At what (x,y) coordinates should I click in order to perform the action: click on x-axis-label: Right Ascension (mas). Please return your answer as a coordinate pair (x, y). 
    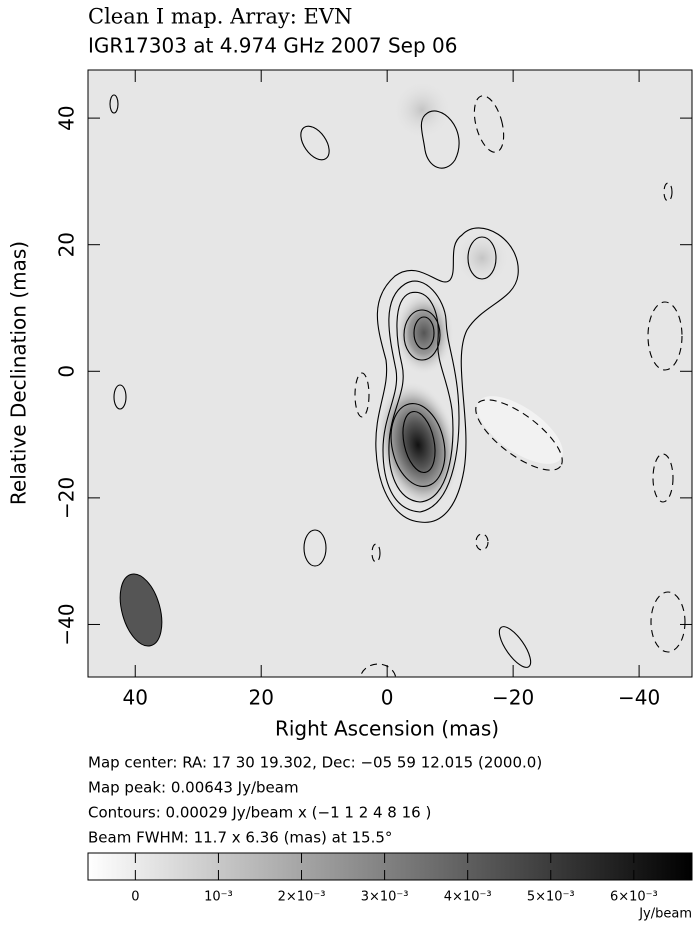
    Looking at the image, I should click on (387, 729).